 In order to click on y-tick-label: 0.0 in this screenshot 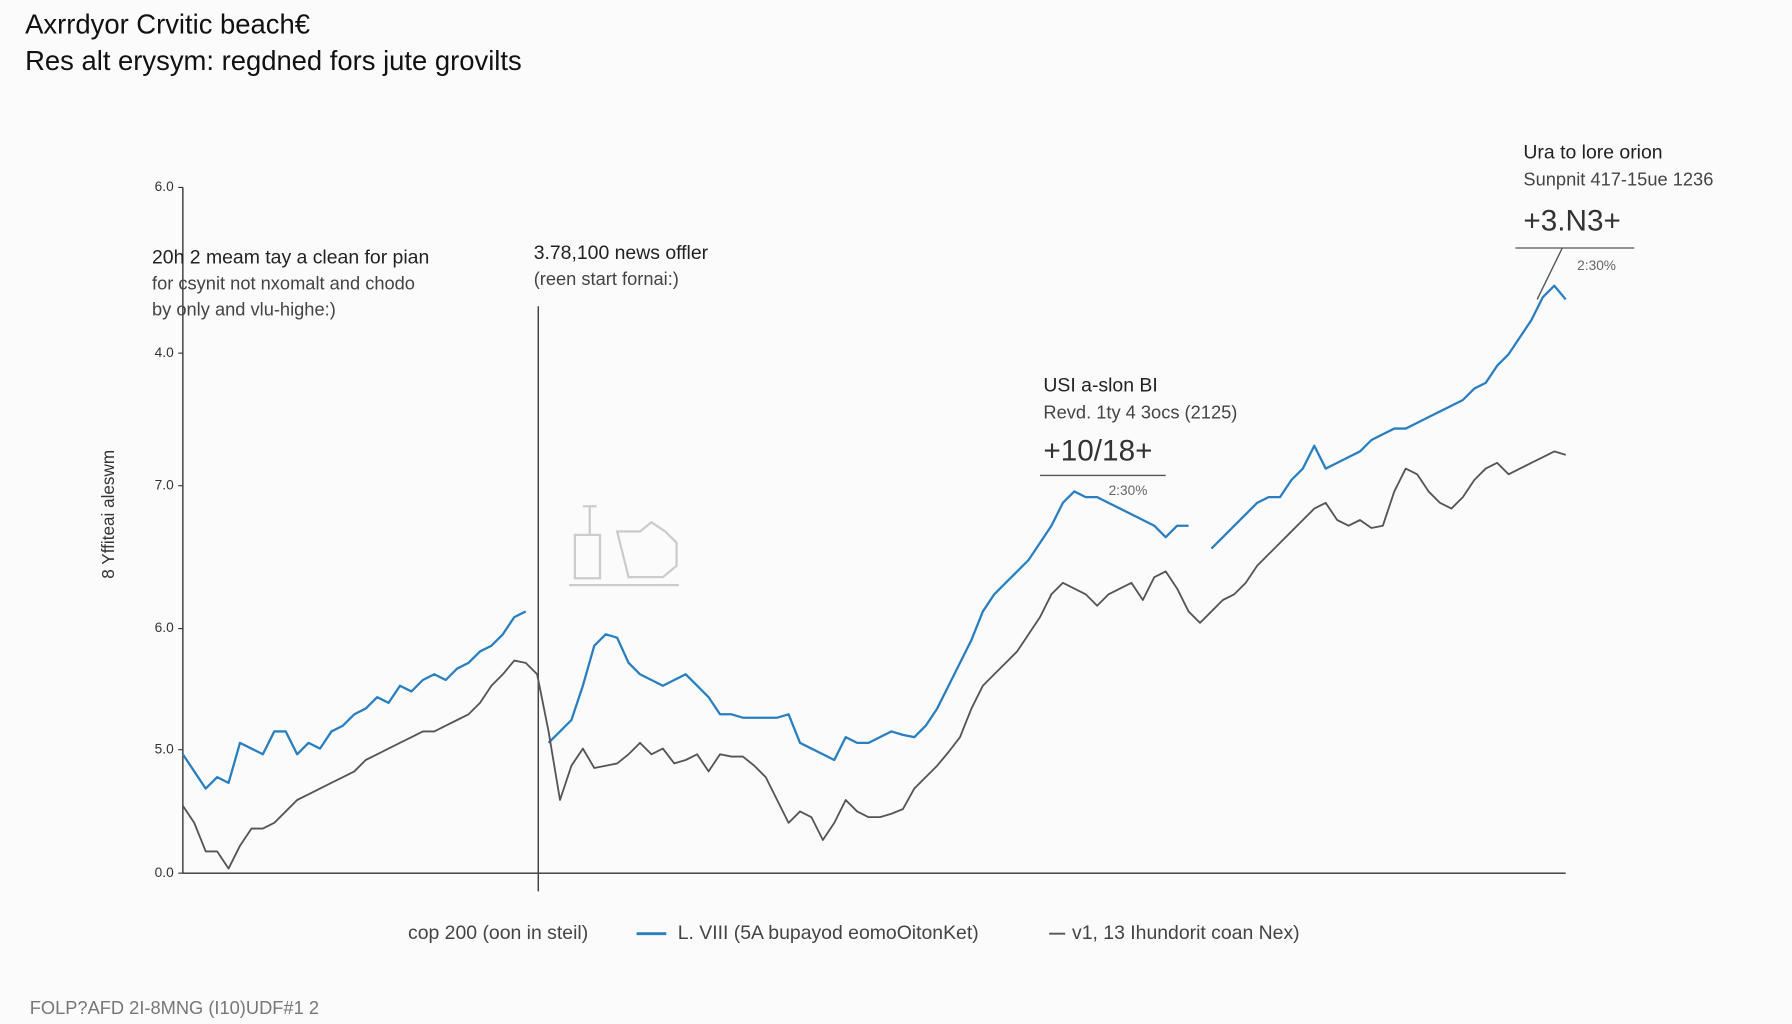, I will do `click(164, 872)`.